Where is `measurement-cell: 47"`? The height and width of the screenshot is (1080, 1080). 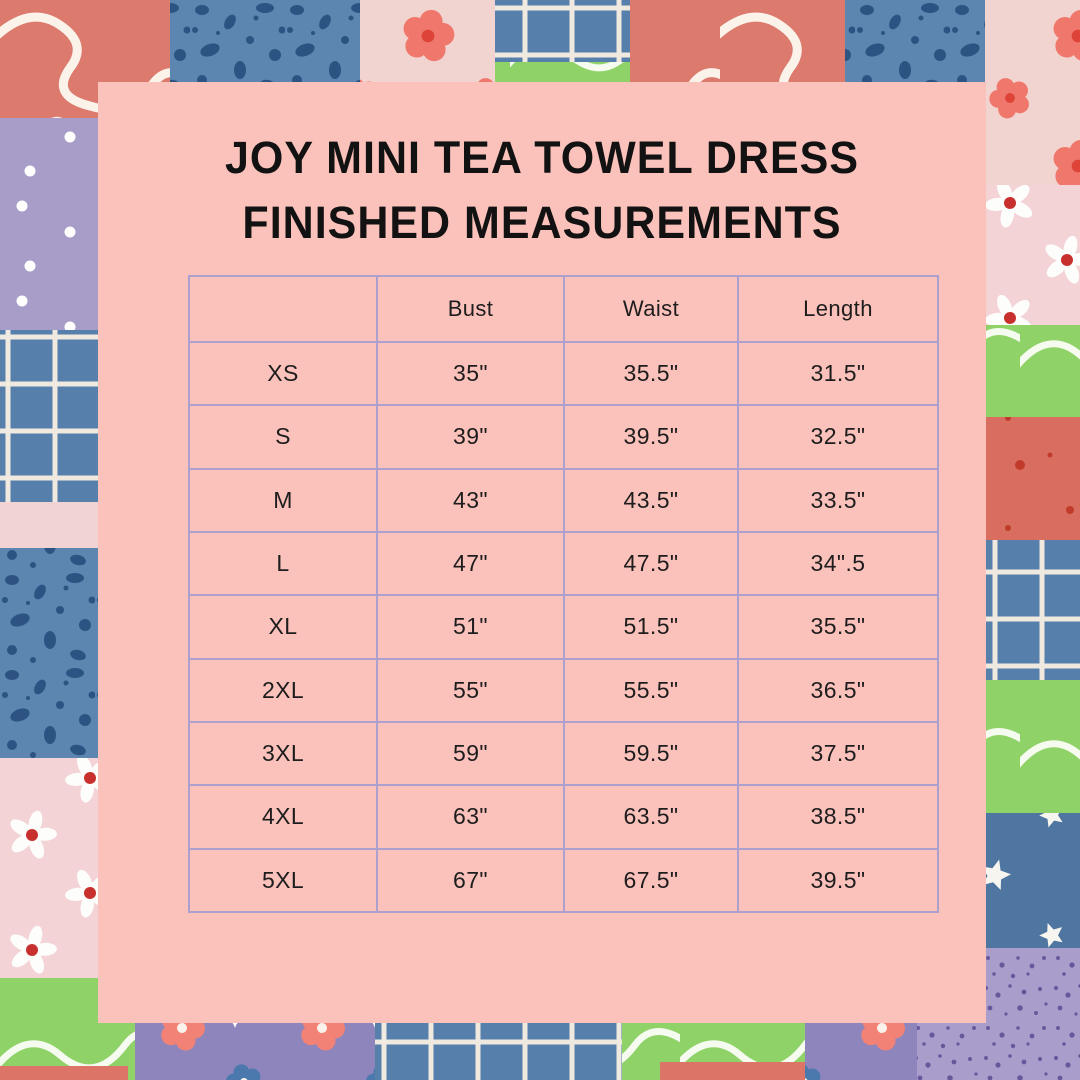 measurement-cell: 47" is located at coordinates (470, 563).